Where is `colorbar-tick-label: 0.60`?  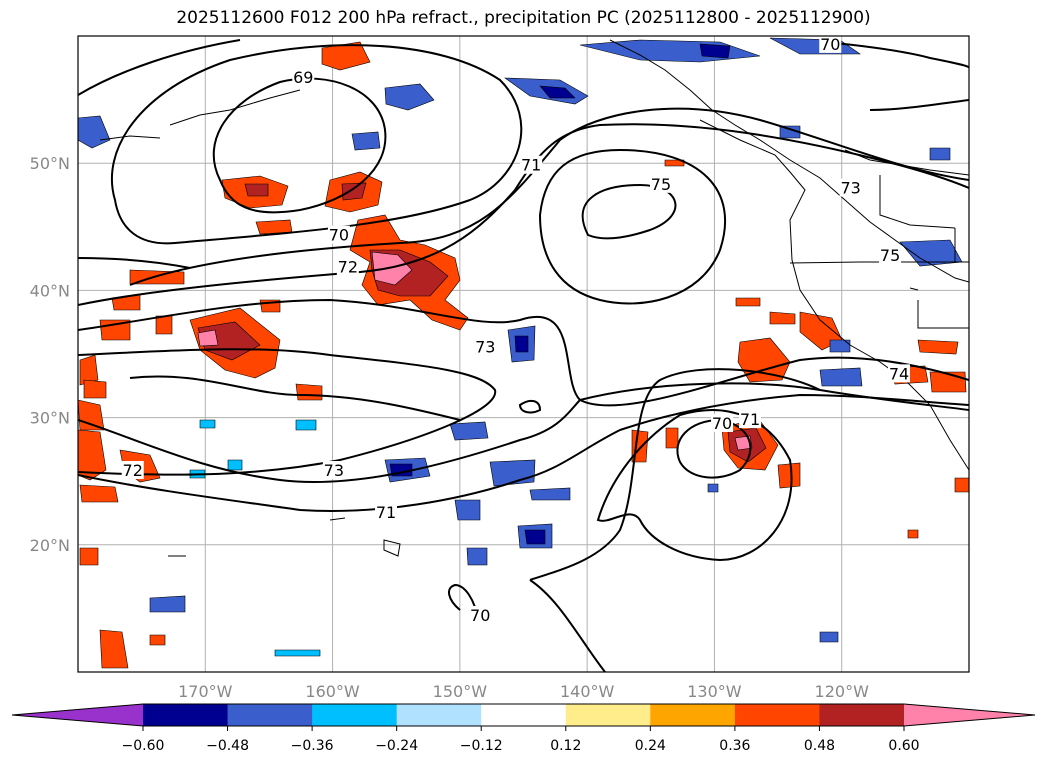 colorbar-tick-label: 0.60 is located at coordinates (903, 746).